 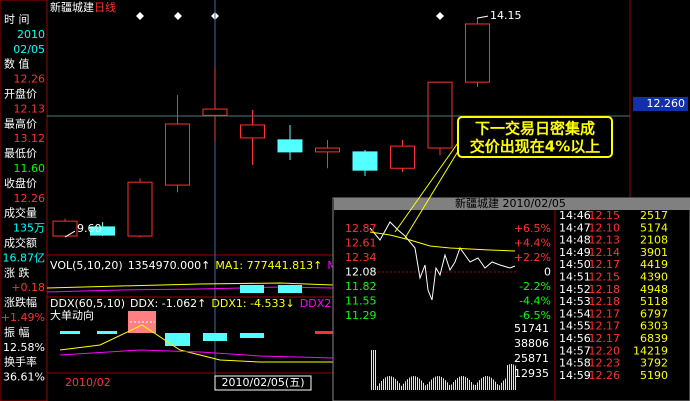 I want to click on panel-label: 1354970.000↑, so click(x=169, y=265).